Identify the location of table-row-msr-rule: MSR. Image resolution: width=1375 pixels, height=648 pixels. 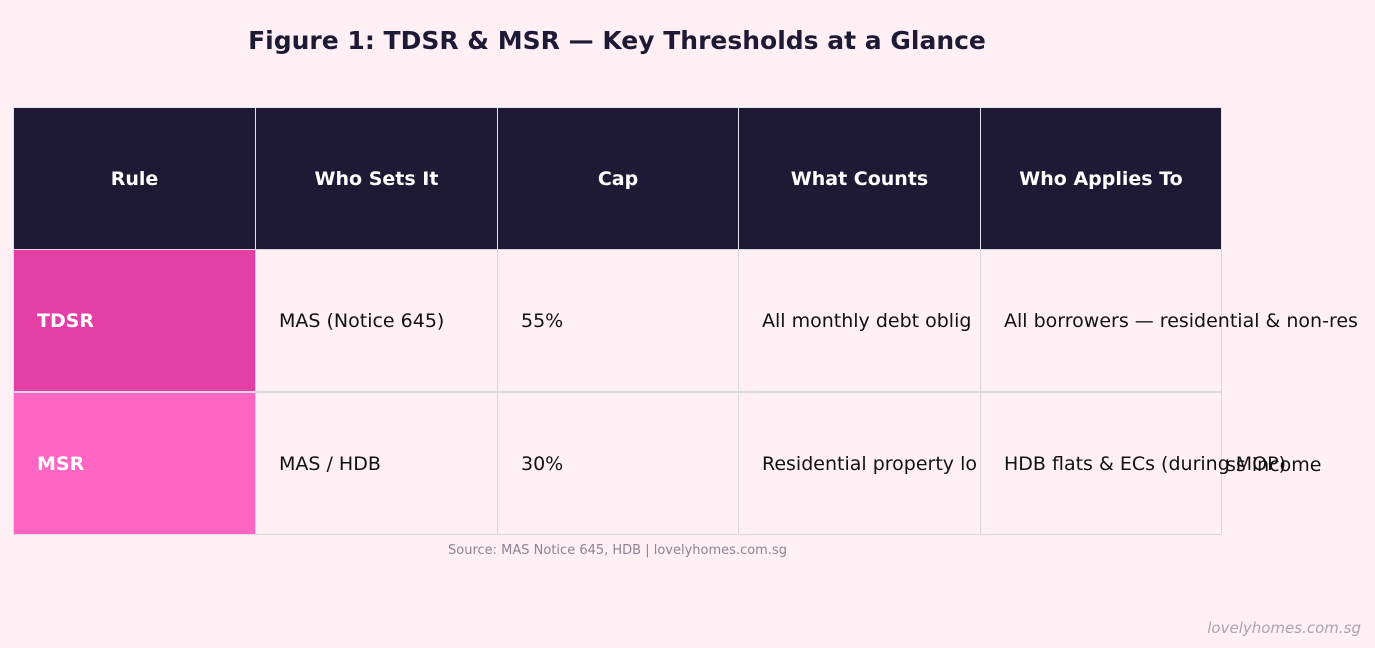
(134, 463).